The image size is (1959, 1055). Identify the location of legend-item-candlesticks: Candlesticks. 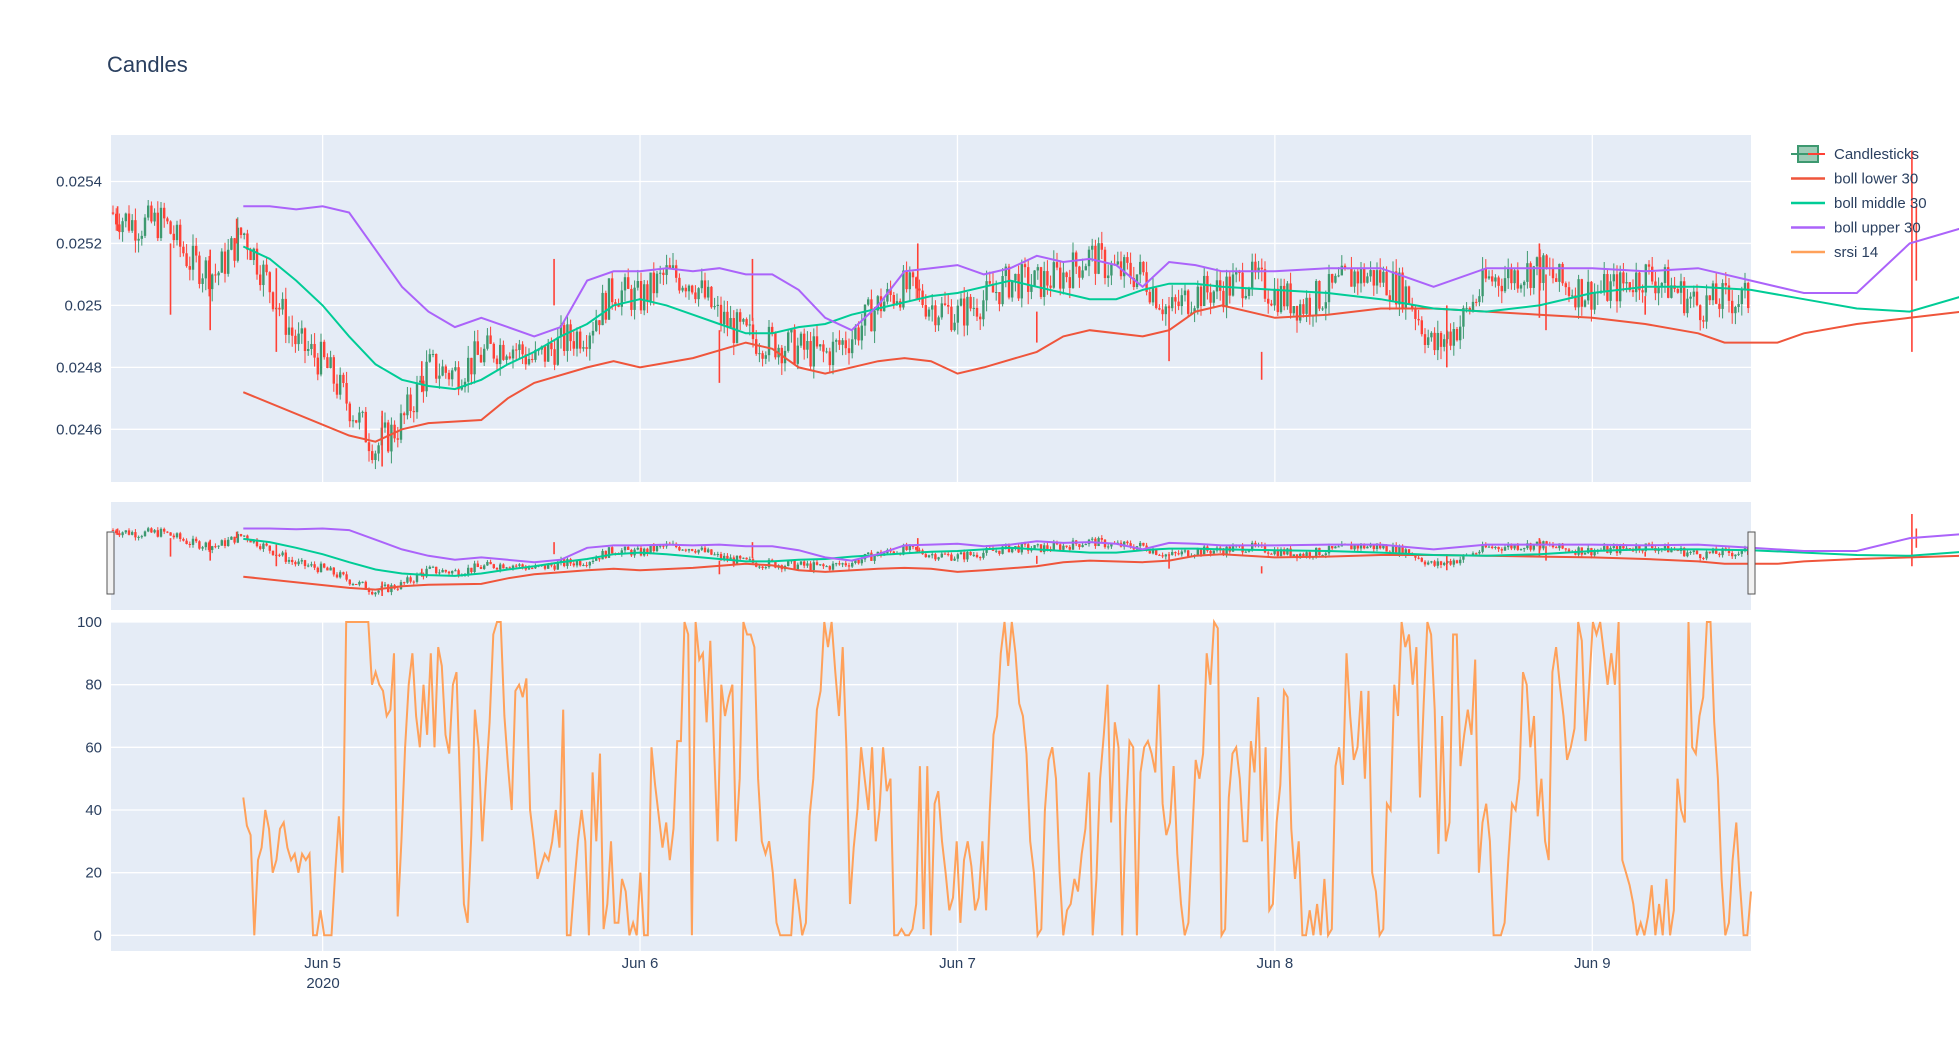
(1855, 154).